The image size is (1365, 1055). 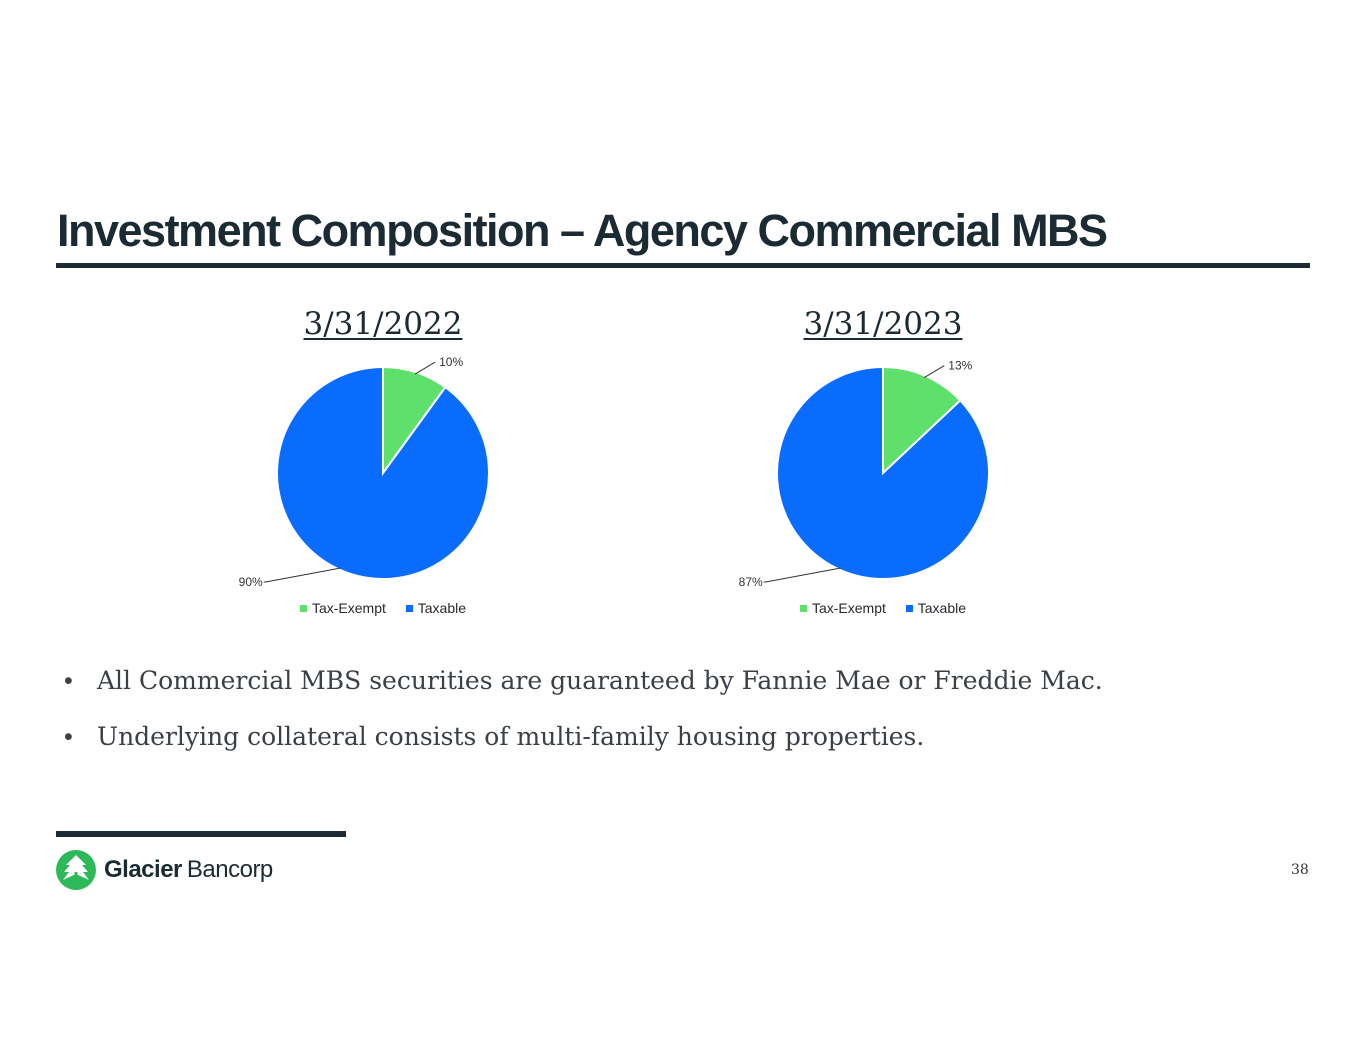 I want to click on pie-svg: 13% 87%, so click(x=864, y=474).